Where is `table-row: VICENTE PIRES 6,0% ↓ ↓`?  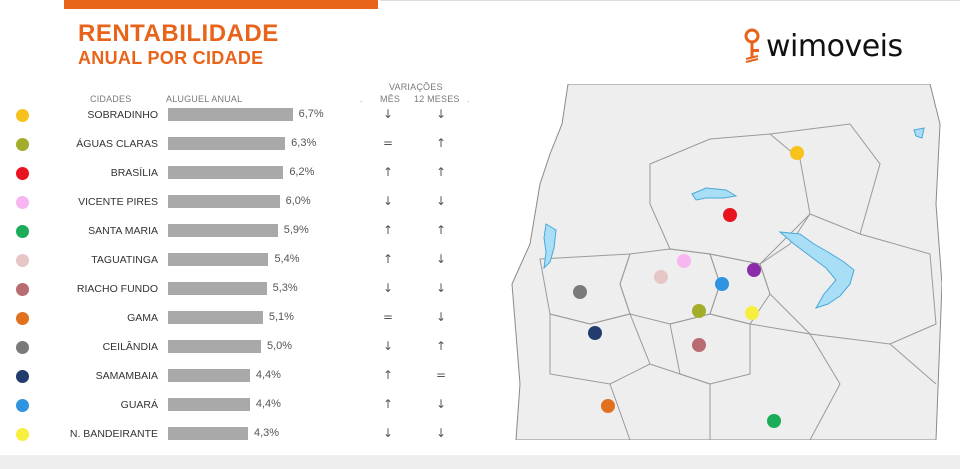 table-row: VICENTE PIRES 6,0% ↓ ↓ is located at coordinates (260, 203).